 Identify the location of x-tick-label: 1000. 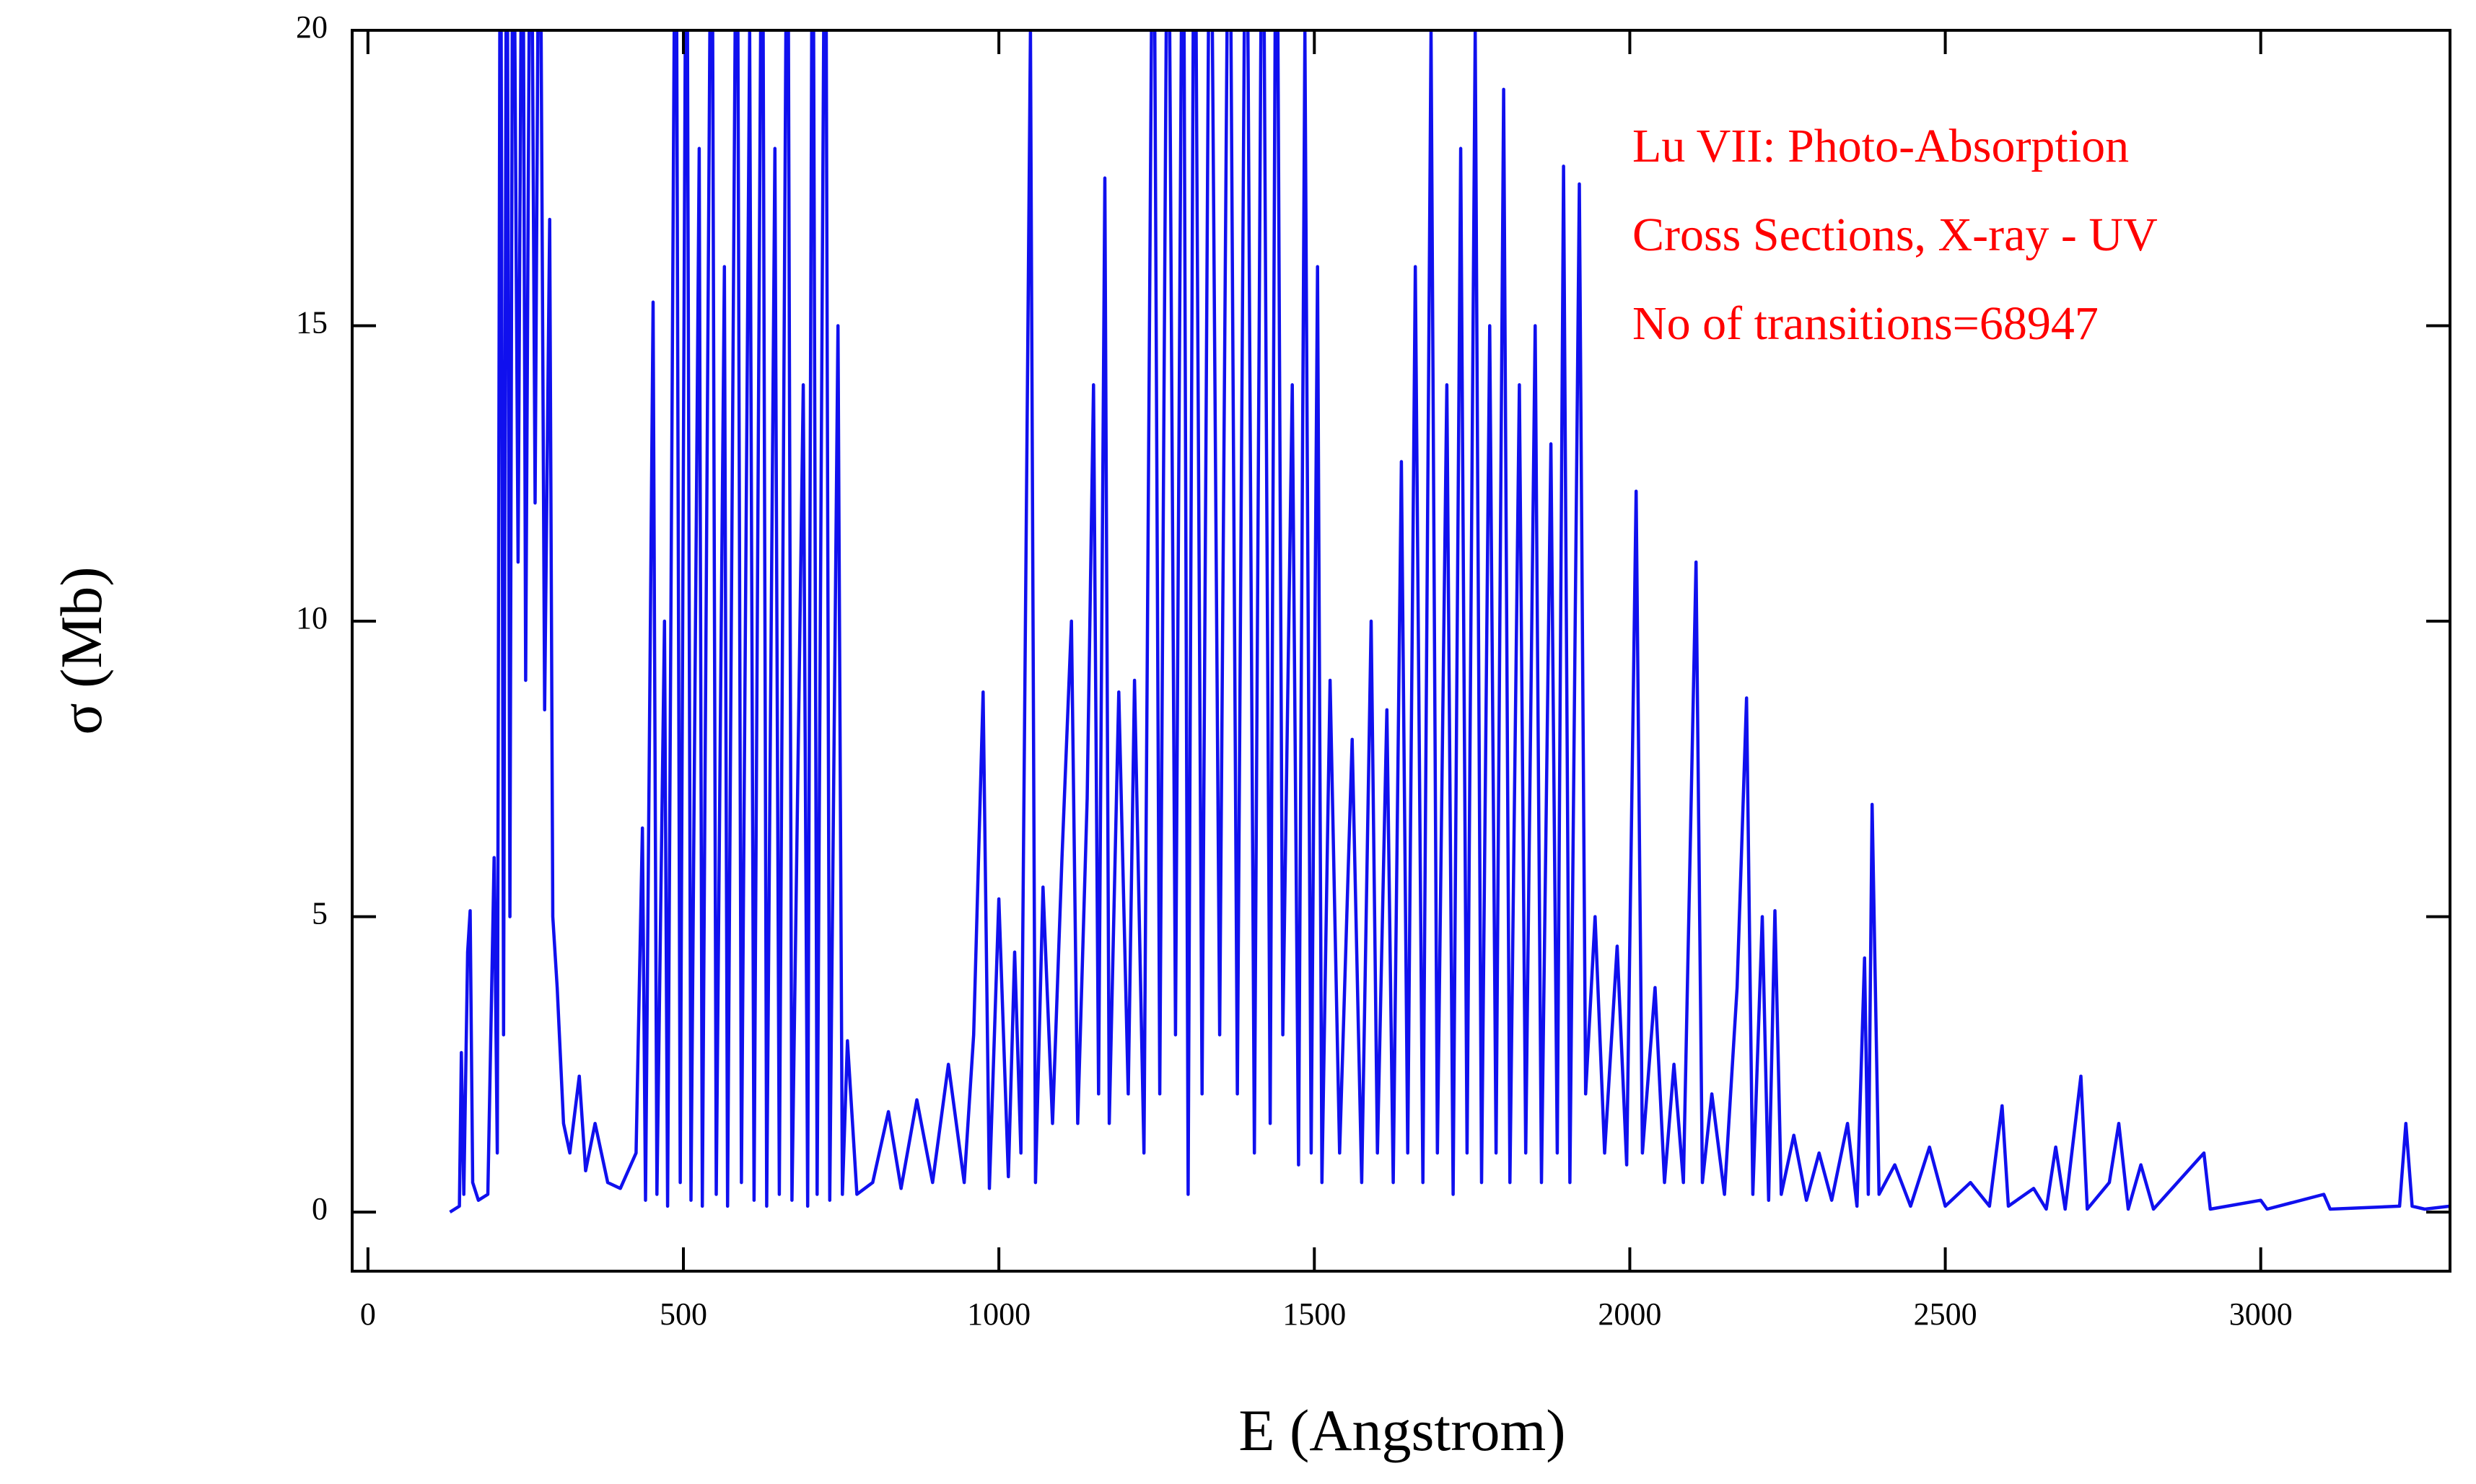
(999, 1314).